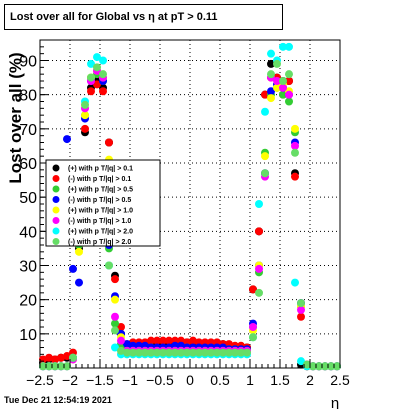 The image size is (400, 409). I want to click on legend-entry: (-) with p T/|q| > 2.0, so click(99, 242).